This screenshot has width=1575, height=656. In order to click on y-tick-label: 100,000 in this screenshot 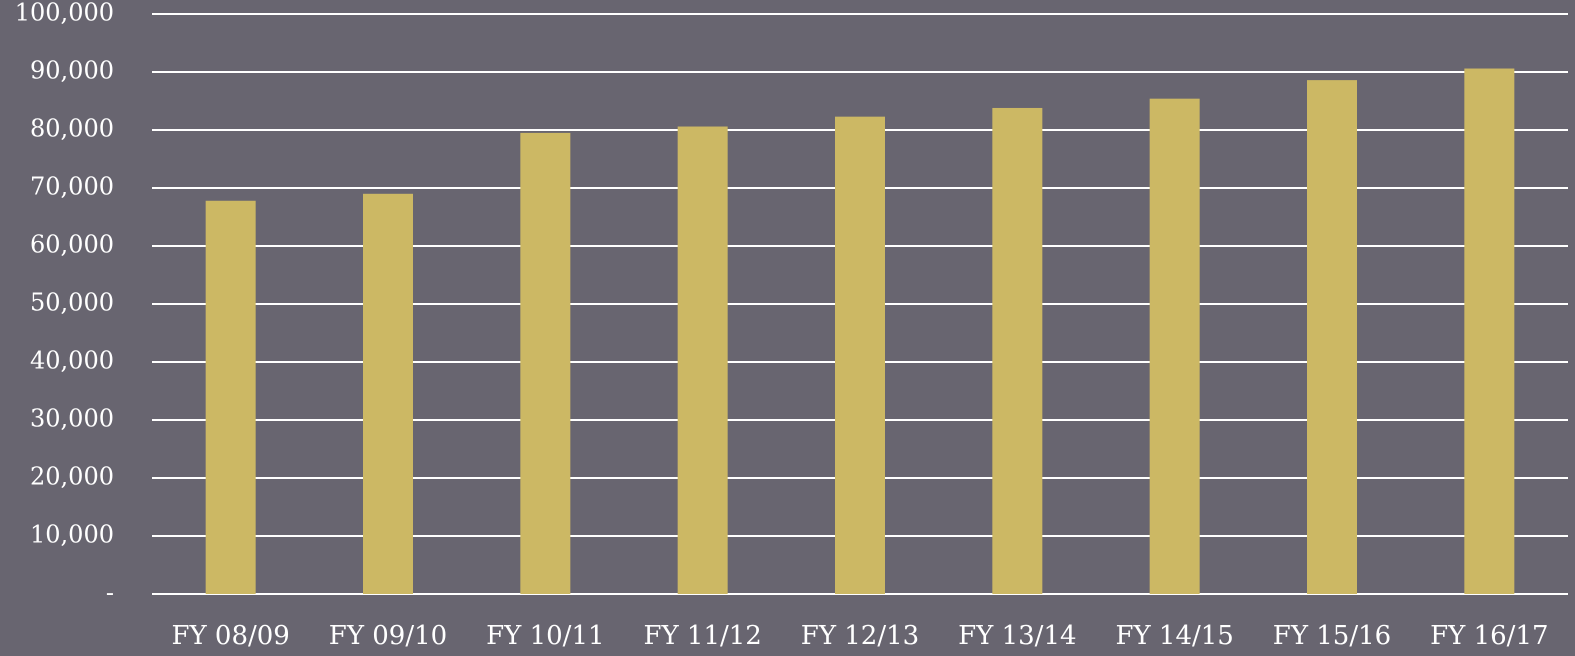, I will do `click(64, 13)`.